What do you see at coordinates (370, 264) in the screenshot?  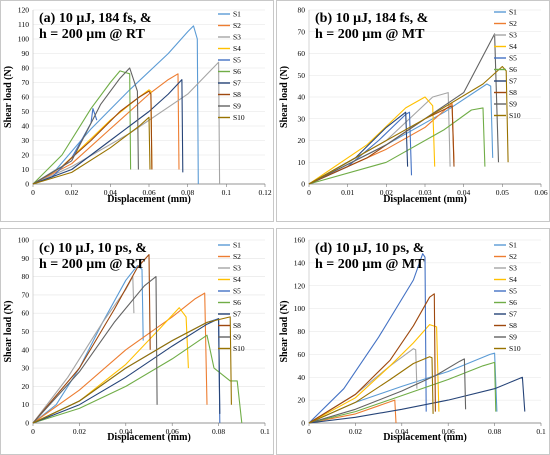 I see `panel-title-line-2: h = 200 μm @ MT` at bounding box center [370, 264].